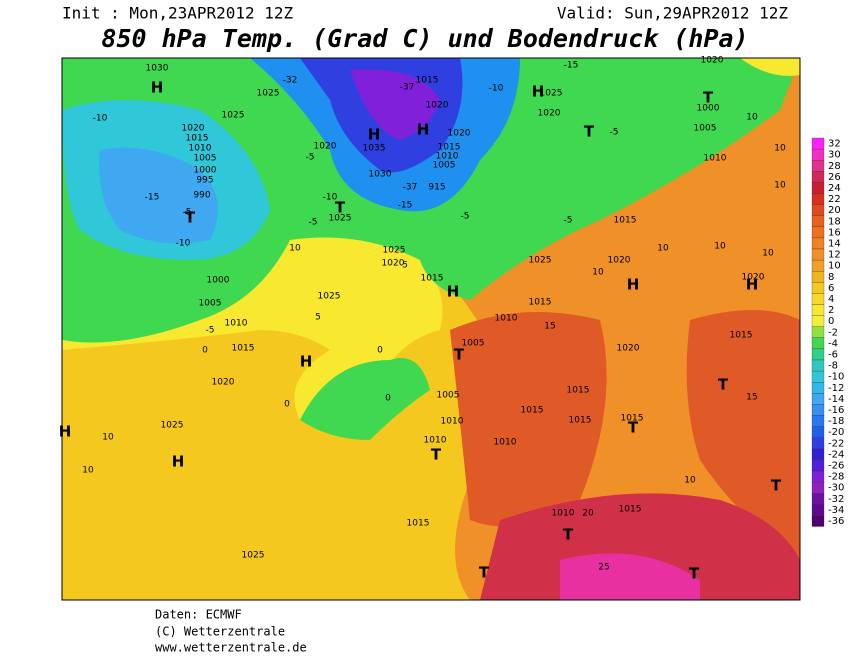  Describe the element at coordinates (833, 332) in the screenshot. I see `colorbar-label: -2` at that location.